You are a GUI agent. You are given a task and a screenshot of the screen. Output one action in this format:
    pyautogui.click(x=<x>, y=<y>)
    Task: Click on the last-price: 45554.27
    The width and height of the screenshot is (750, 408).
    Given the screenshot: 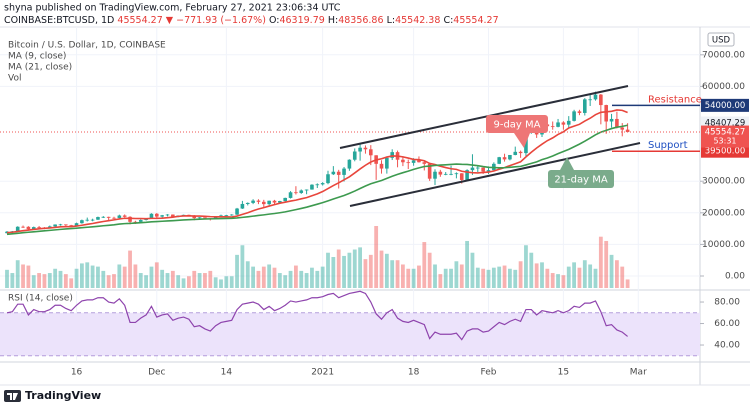 What is the action you would take?
    pyautogui.click(x=139, y=20)
    